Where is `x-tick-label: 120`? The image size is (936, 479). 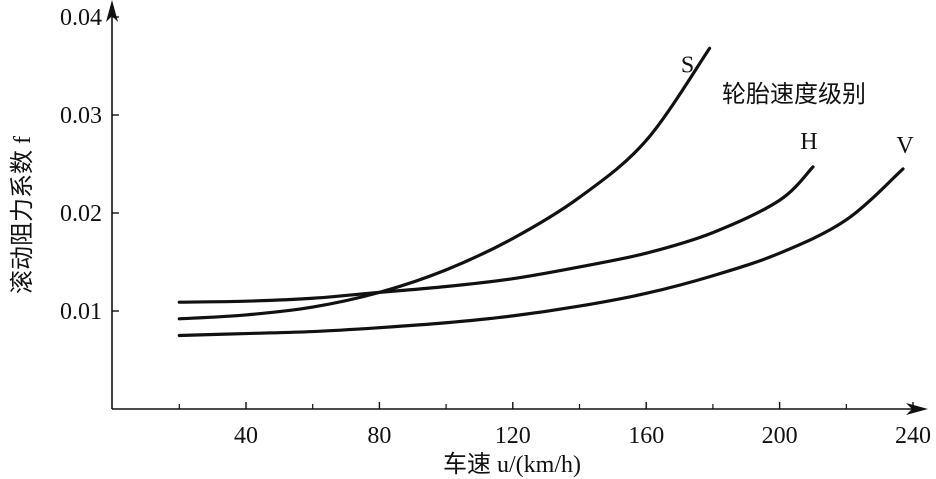 x-tick-label: 120 is located at coordinates (513, 436).